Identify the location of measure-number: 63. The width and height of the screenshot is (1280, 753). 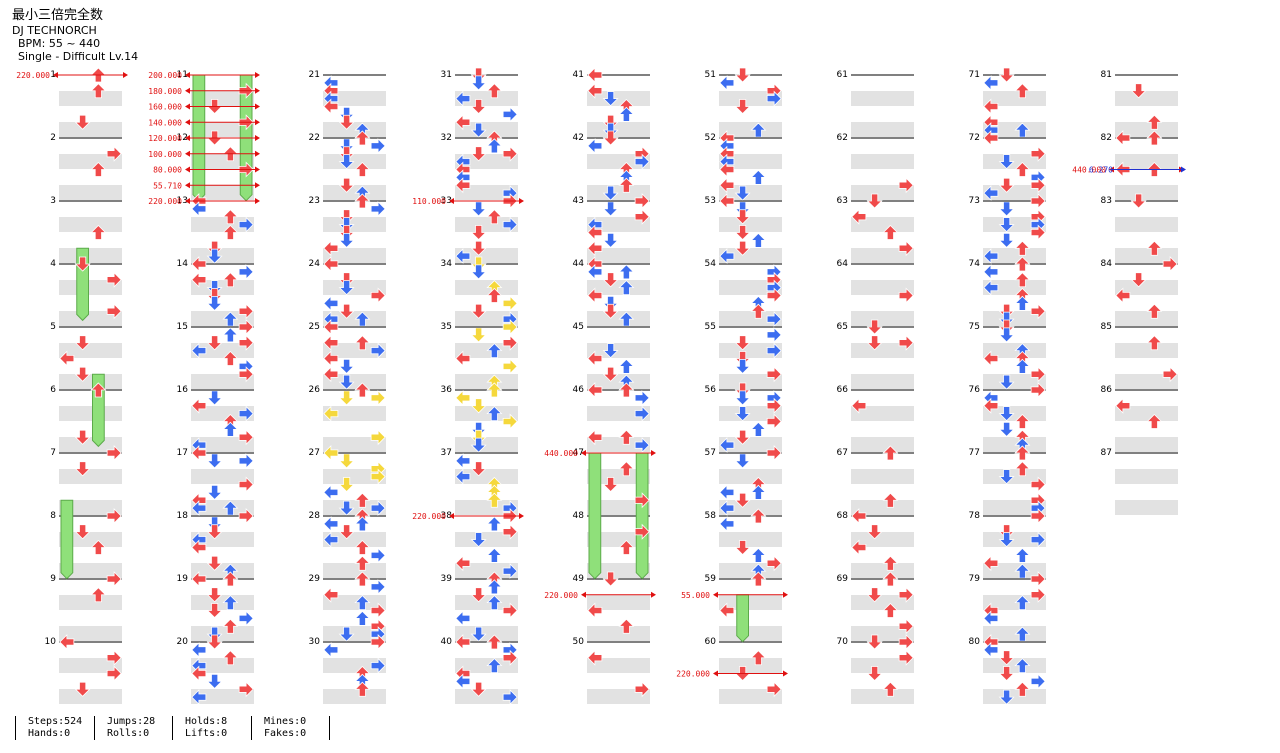
(842, 201).